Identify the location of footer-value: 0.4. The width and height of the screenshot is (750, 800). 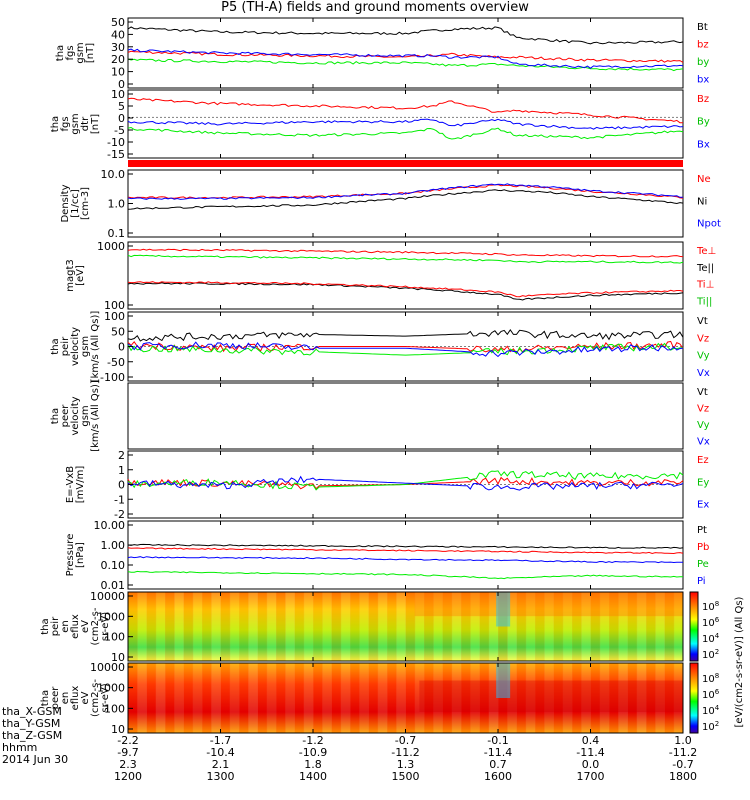
(591, 740).